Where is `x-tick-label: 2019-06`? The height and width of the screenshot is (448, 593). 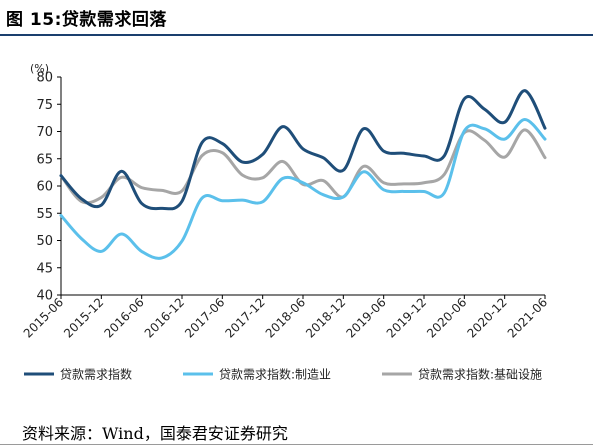
x-tick-label: 2019-06 is located at coordinates (365, 317).